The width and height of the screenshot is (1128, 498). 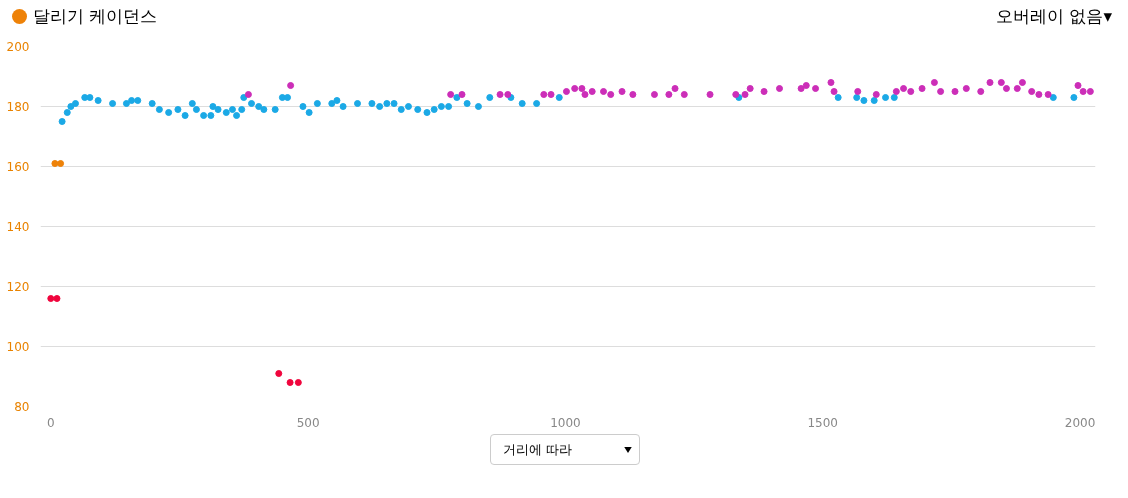 What do you see at coordinates (18, 167) in the screenshot?
I see `y-tick-label: 160` at bounding box center [18, 167].